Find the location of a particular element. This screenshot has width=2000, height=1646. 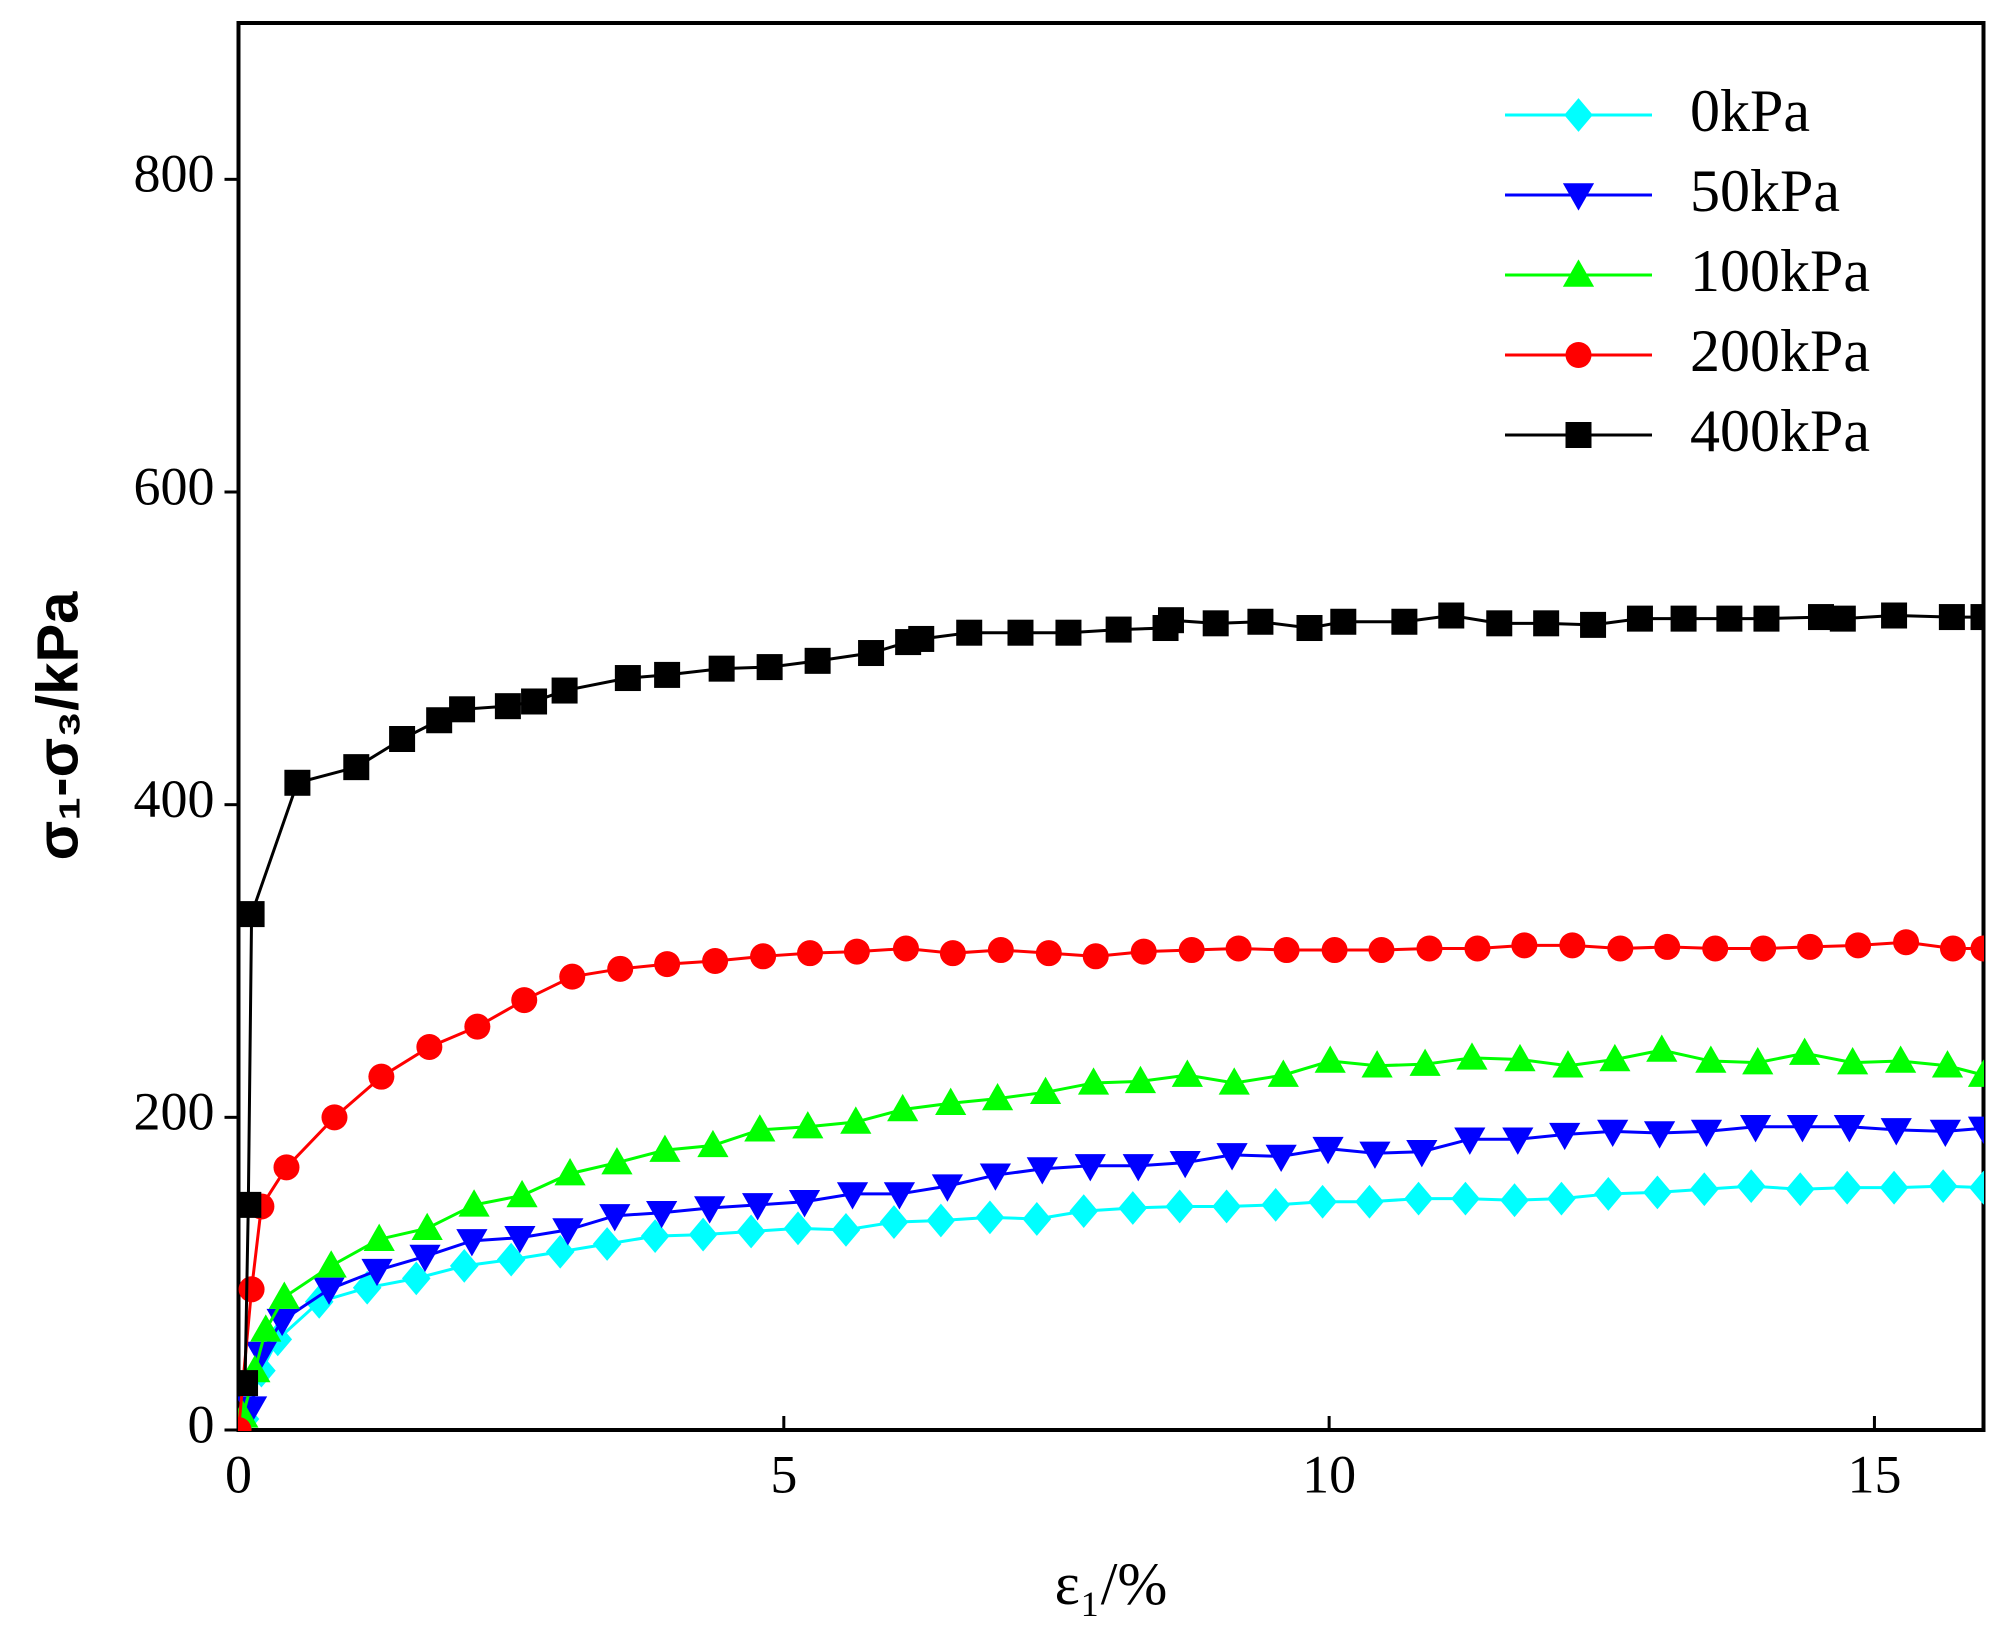

x-tick-label: 5 is located at coordinates (783, 1474).